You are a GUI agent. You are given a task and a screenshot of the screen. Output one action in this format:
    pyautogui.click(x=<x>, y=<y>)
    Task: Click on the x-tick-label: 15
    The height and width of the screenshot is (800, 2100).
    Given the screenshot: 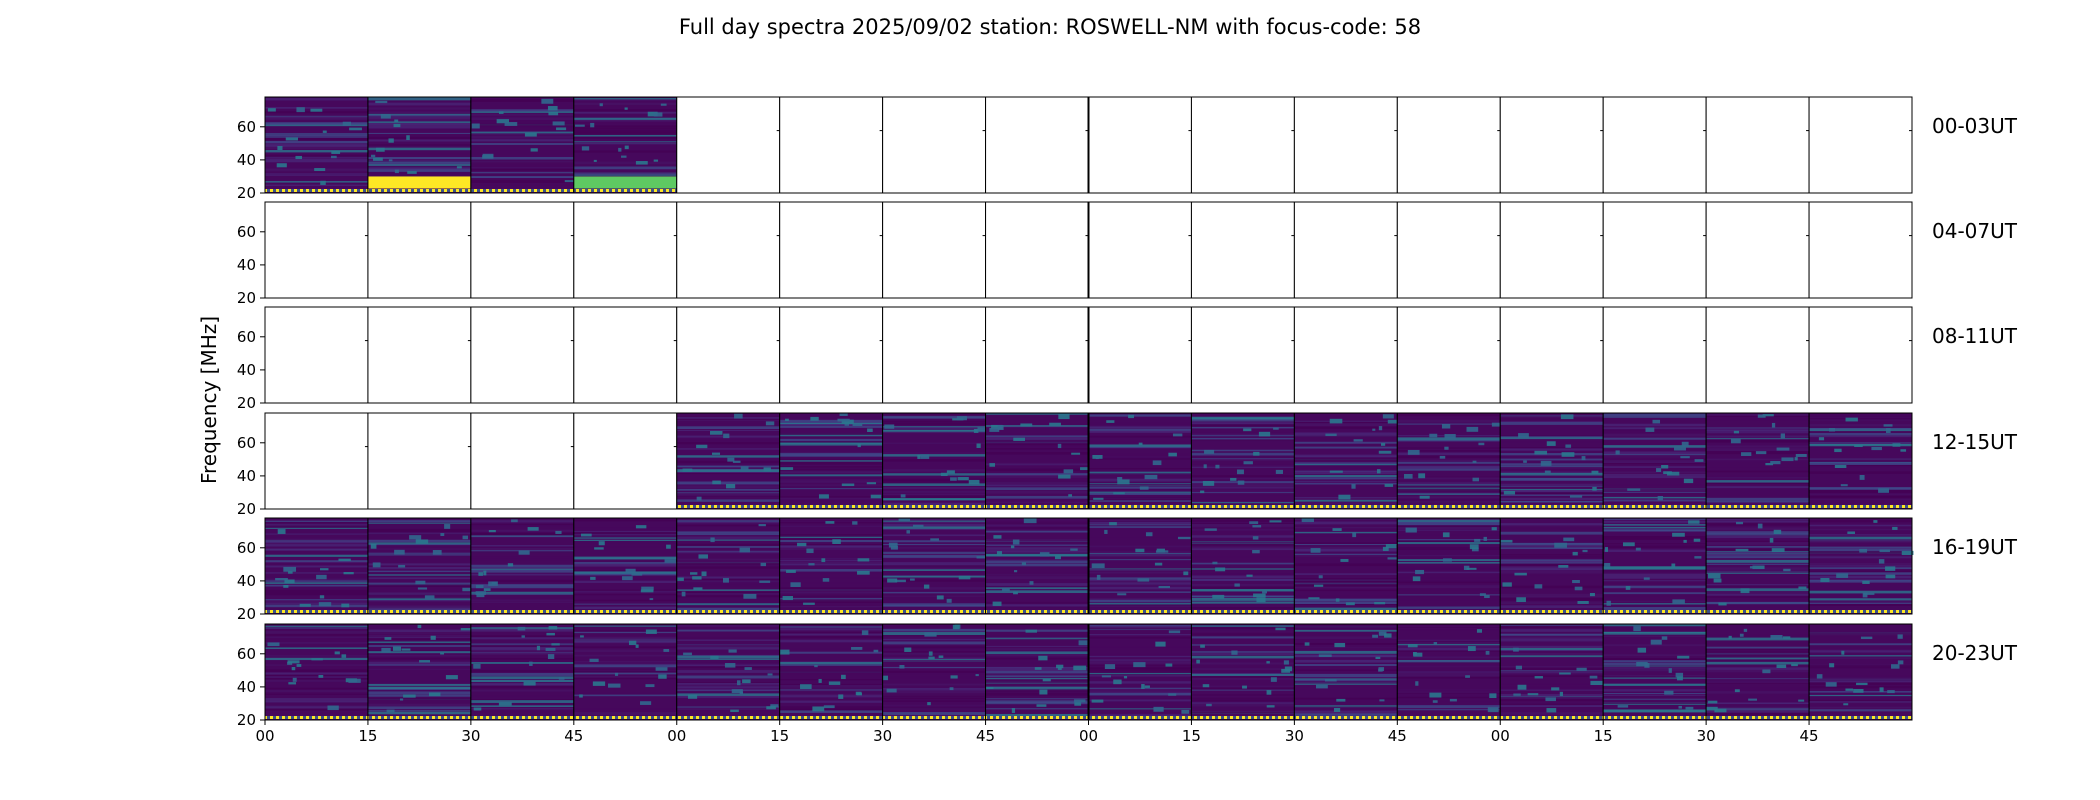 What is the action you would take?
    pyautogui.click(x=1191, y=736)
    